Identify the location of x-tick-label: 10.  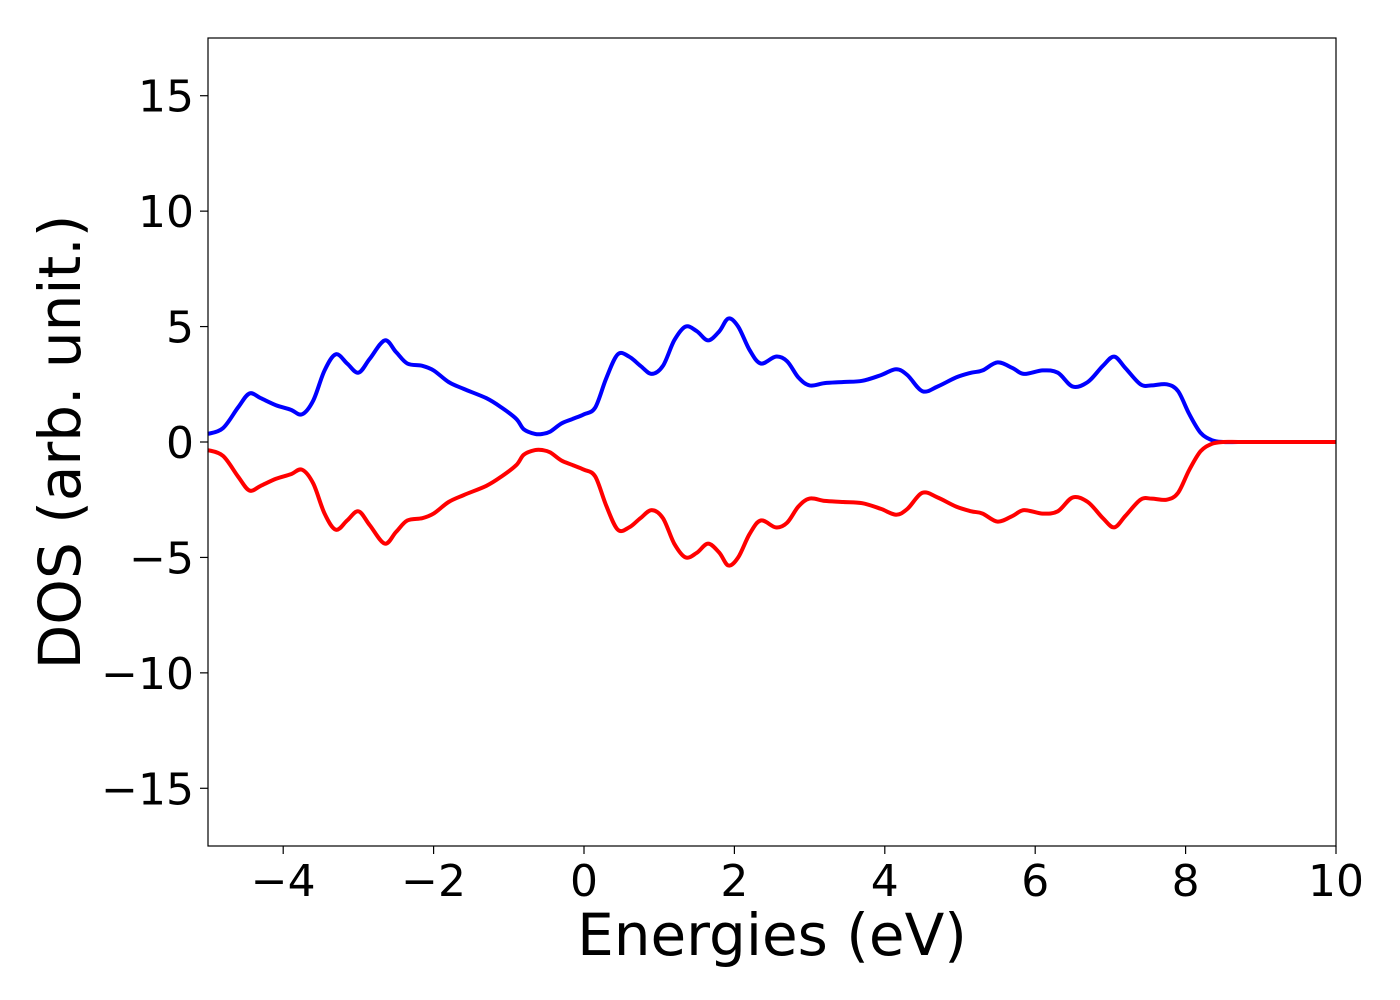
(1336, 881).